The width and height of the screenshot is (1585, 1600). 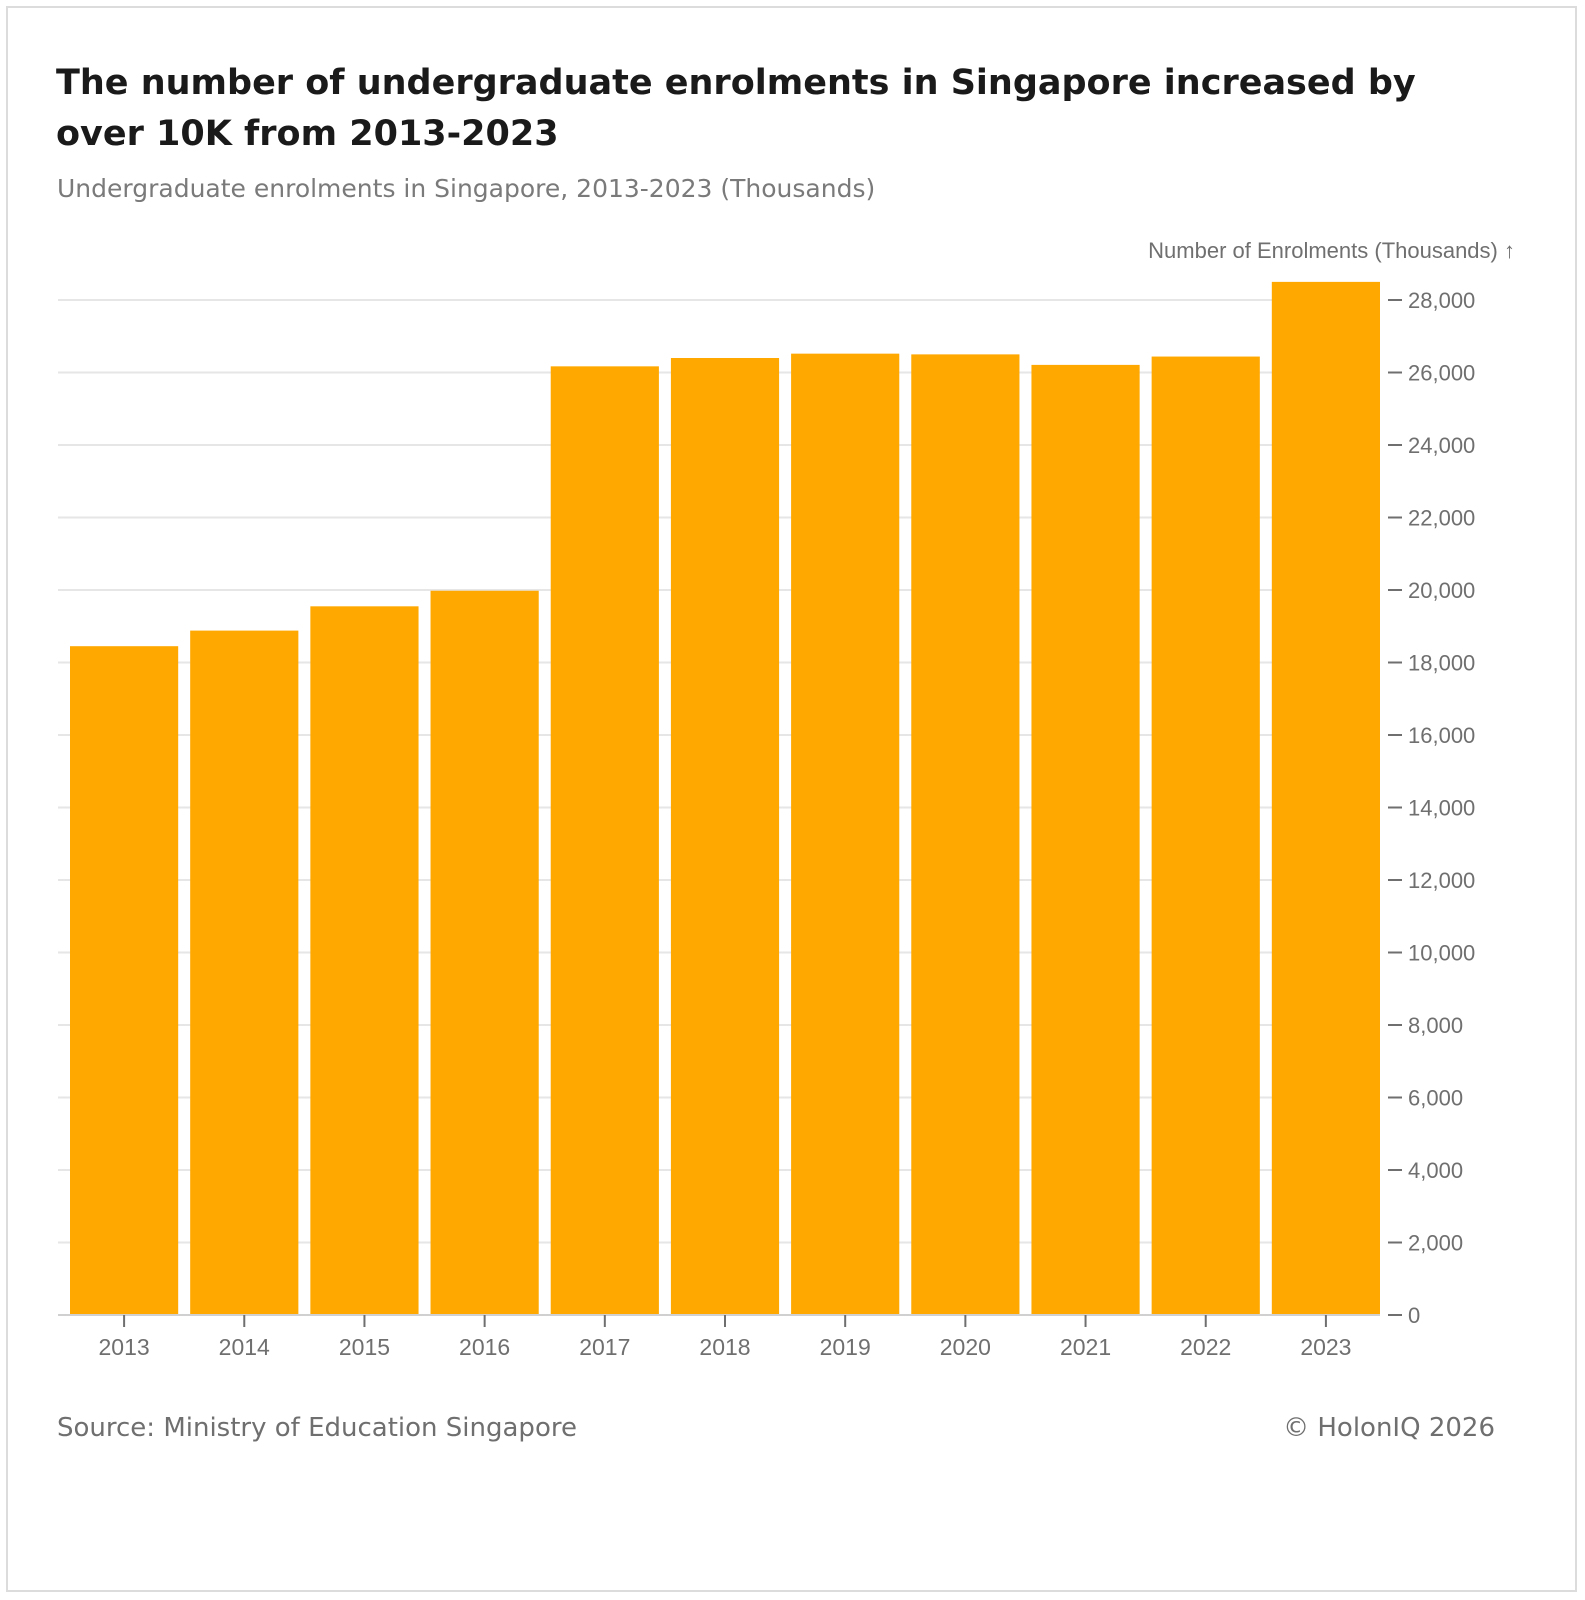 What do you see at coordinates (1414, 1315) in the screenshot?
I see `y-tick-label: 0` at bounding box center [1414, 1315].